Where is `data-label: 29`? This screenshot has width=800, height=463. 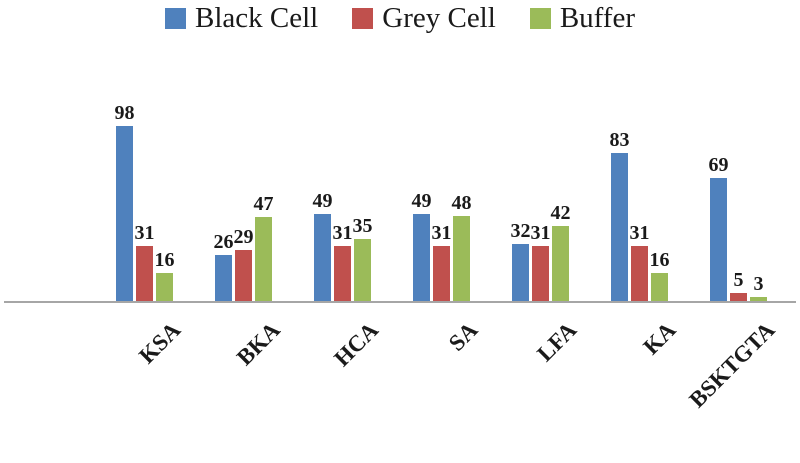
data-label: 29 is located at coordinates (243, 236).